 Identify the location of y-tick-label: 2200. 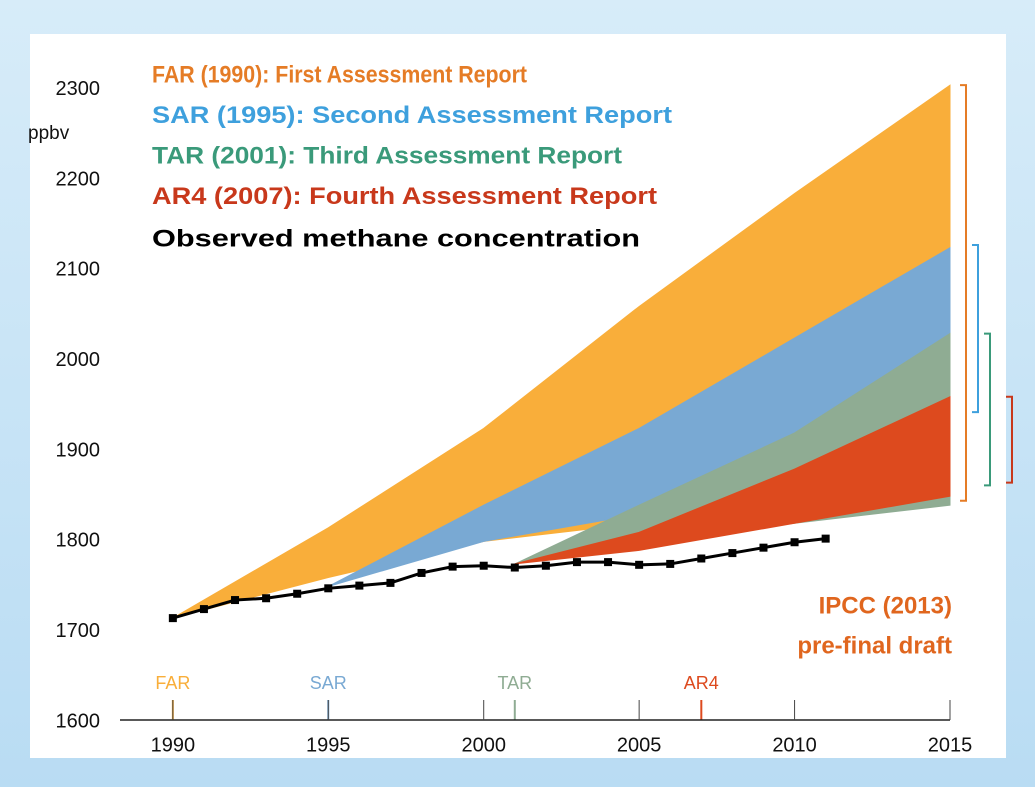
(78, 179).